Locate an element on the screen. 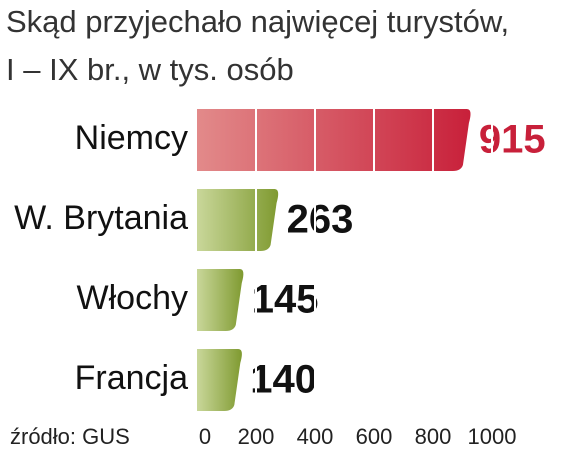 The height and width of the screenshot is (456, 577). x-tick-label: 0 is located at coordinates (205, 436).